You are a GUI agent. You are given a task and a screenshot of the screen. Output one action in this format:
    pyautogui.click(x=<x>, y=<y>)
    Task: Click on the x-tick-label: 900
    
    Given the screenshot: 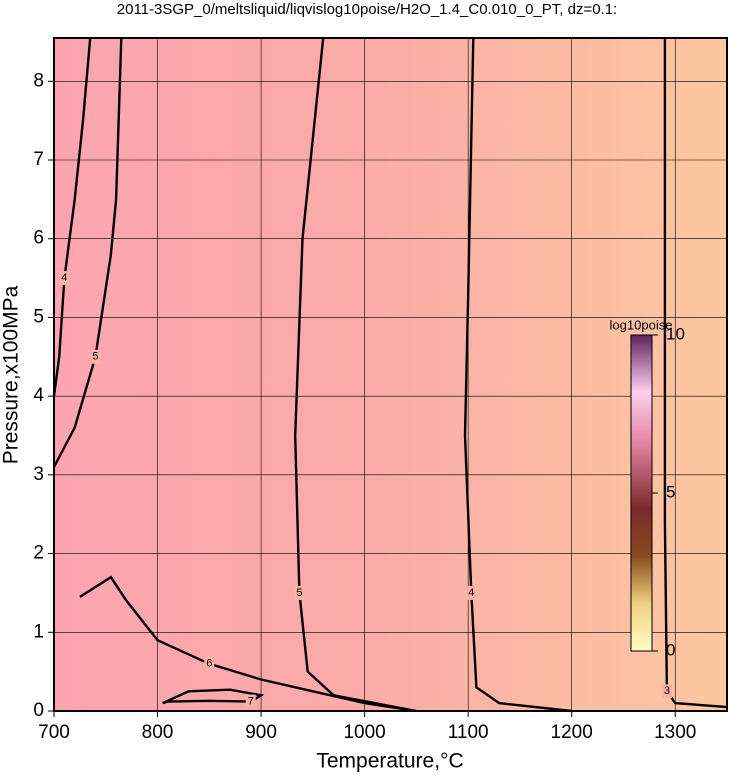 What is the action you would take?
    pyautogui.click(x=261, y=732)
    